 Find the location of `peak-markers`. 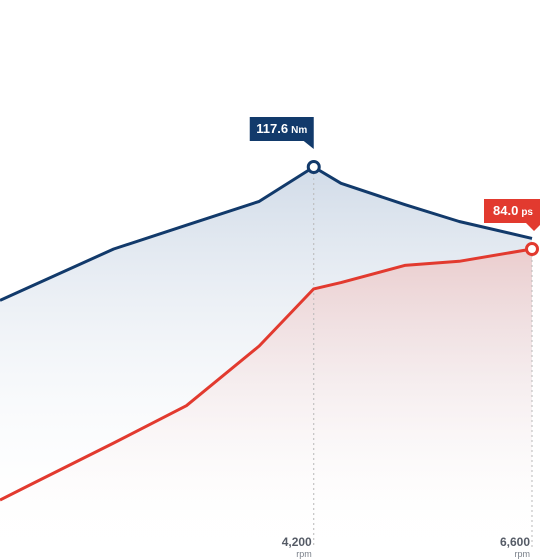

peak-markers is located at coordinates (422, 208).